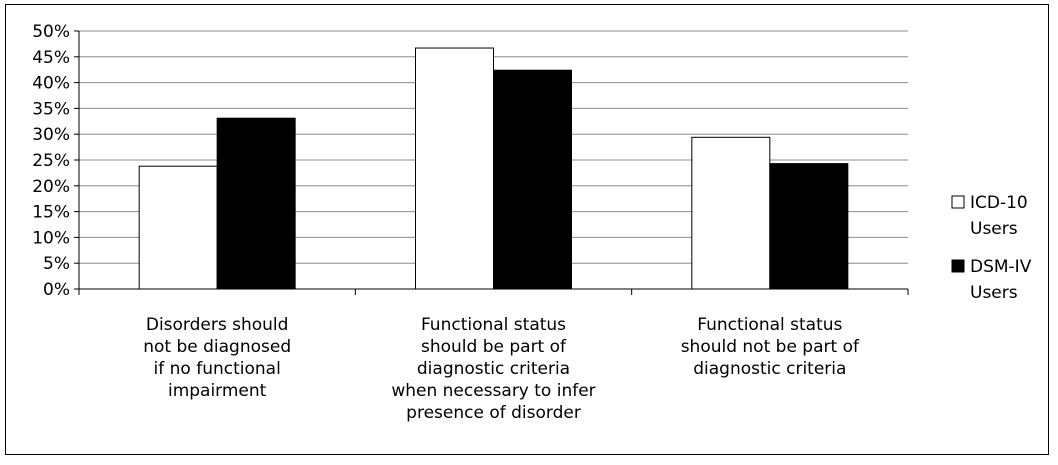 This screenshot has height=465, width=1058. Describe the element at coordinates (51, 84) in the screenshot. I see `y-tick-label: 40%` at that location.